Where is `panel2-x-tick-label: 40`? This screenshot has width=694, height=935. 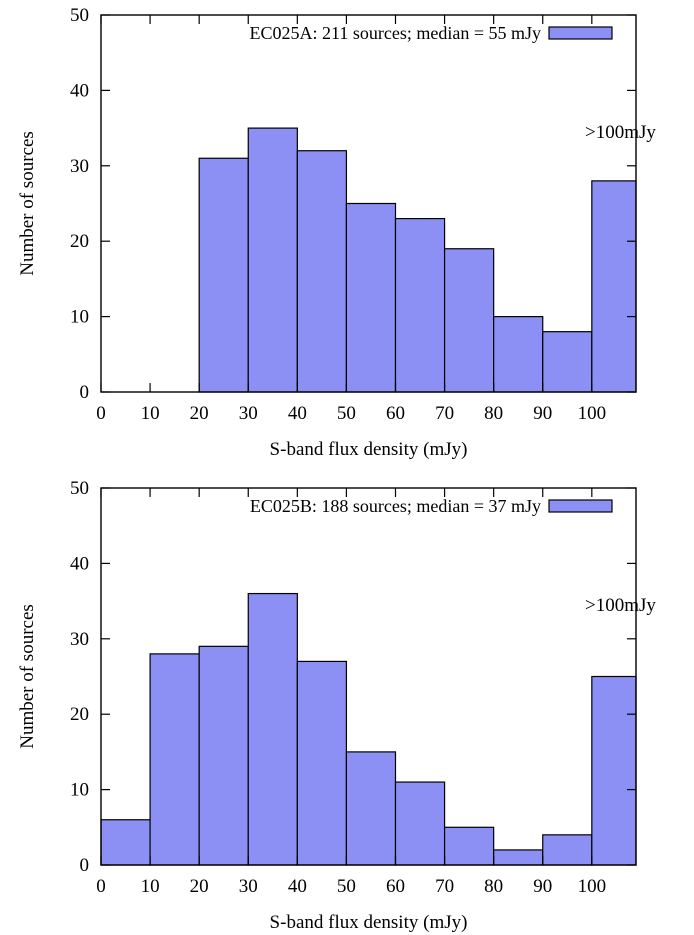
panel2-x-tick-label: 40 is located at coordinates (297, 886).